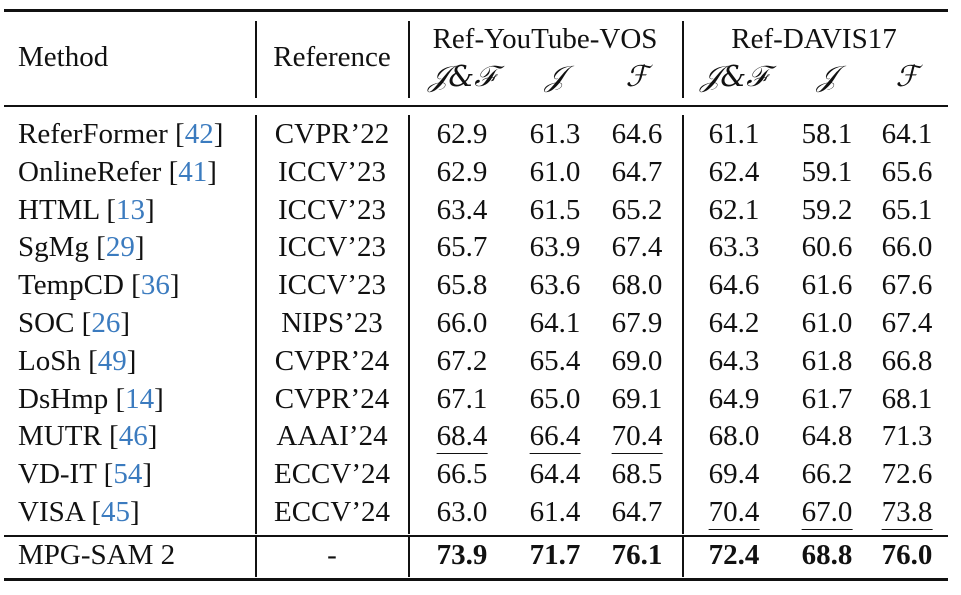 The image size is (961, 595). I want to click on score-value: 68.4, so click(462, 437).